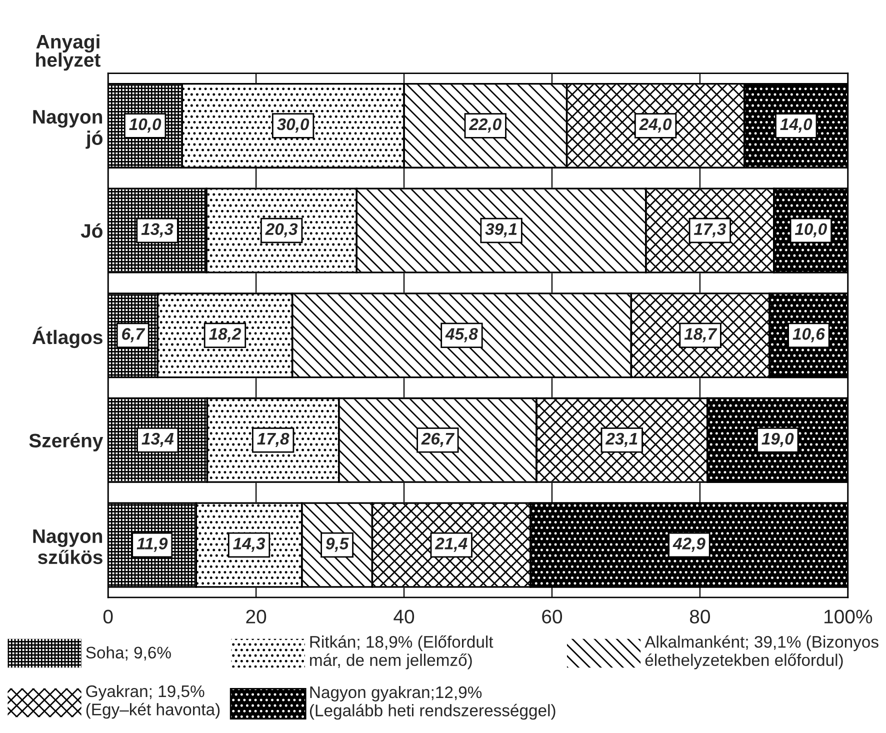 The image size is (886, 733). What do you see at coordinates (778, 440) in the screenshot?
I see `data-label: 19,0` at bounding box center [778, 440].